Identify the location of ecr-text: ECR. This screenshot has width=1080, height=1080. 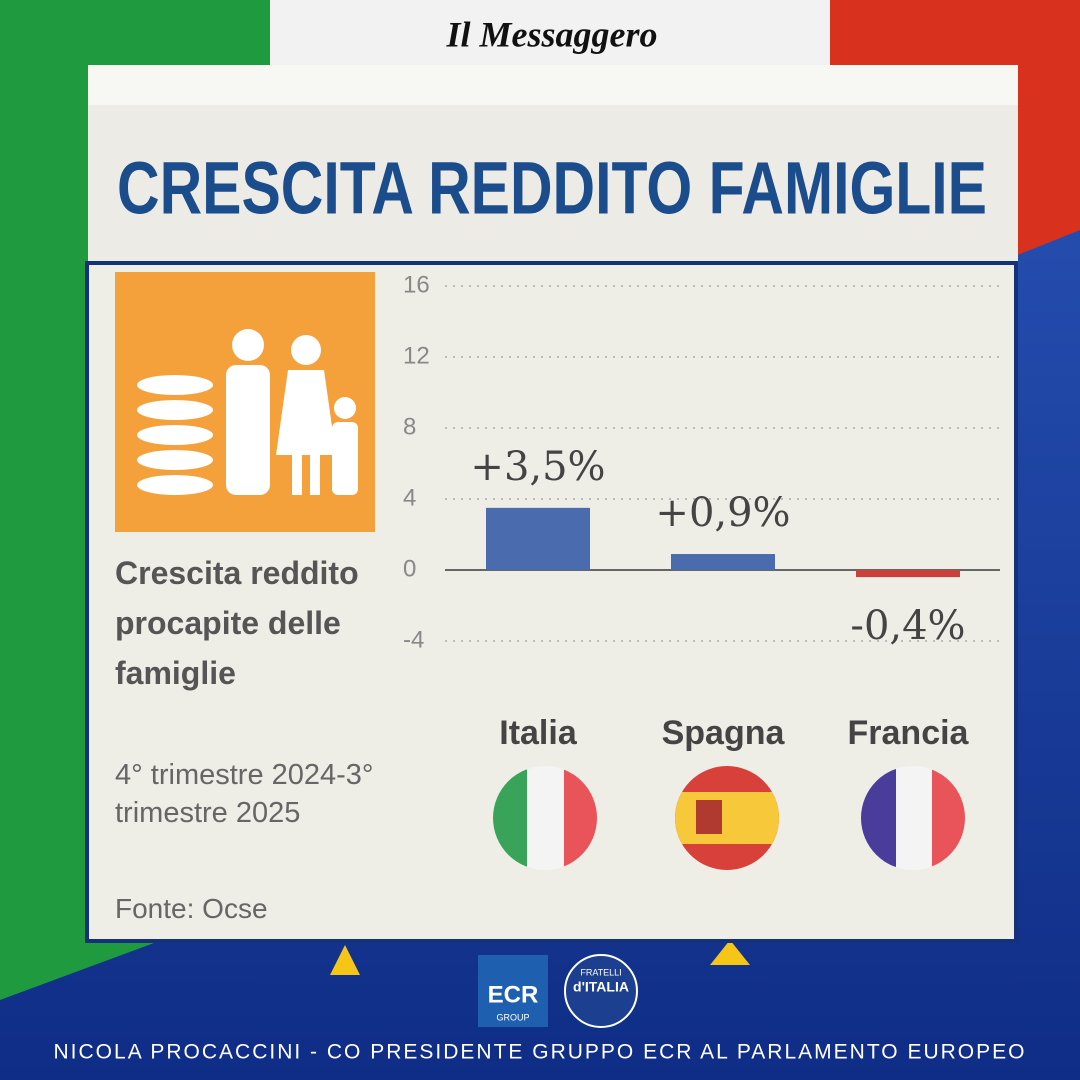
(513, 994).